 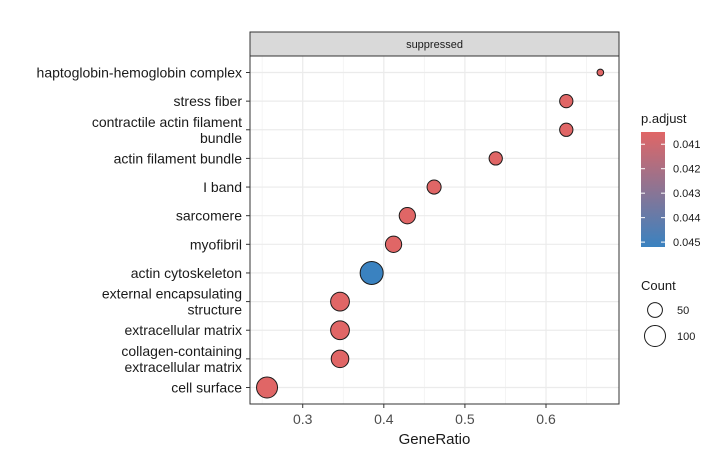 I want to click on y-tick-label: actin filament bundle, so click(x=178, y=158).